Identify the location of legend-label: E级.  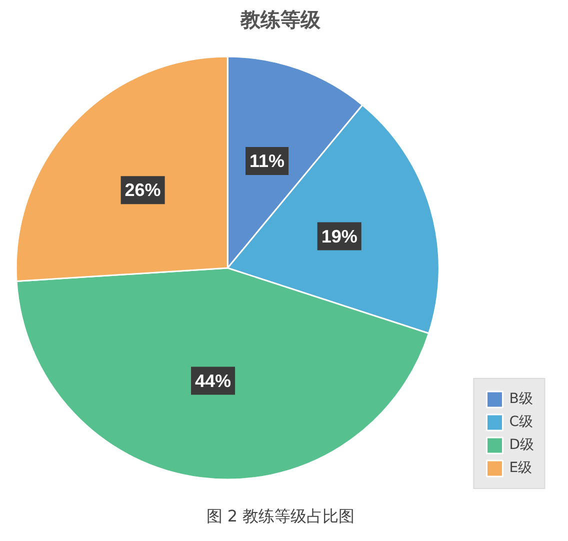
(520, 468).